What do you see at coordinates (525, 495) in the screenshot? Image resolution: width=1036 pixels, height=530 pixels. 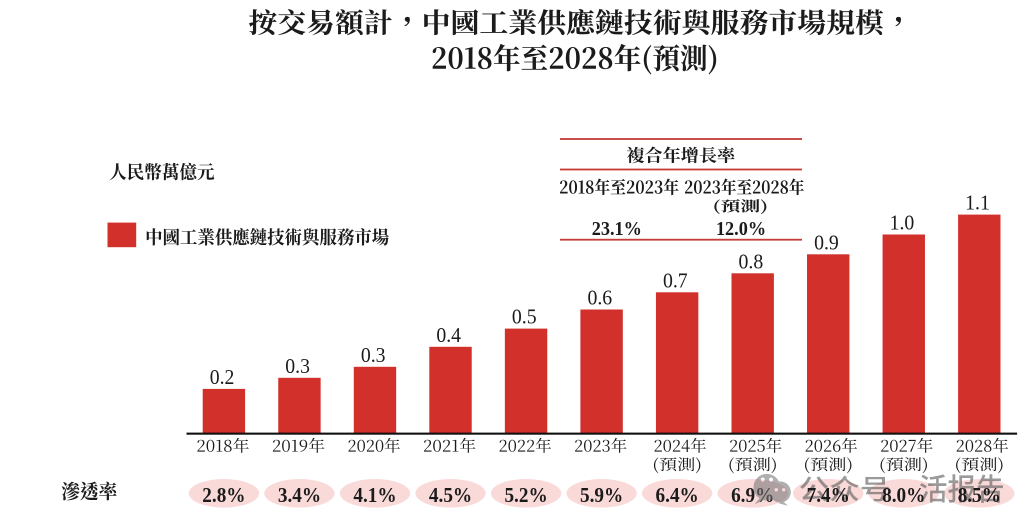 I see `svg-text: 5.2%` at bounding box center [525, 495].